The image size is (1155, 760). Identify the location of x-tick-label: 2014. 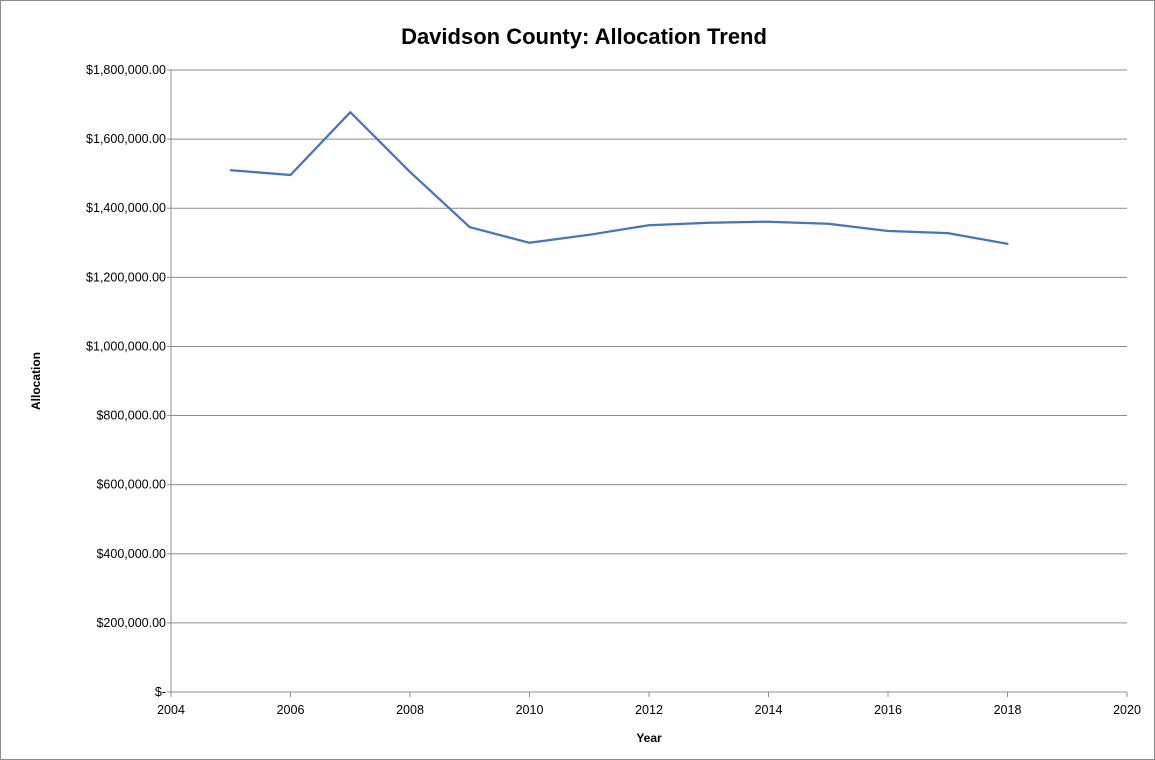
(769, 710).